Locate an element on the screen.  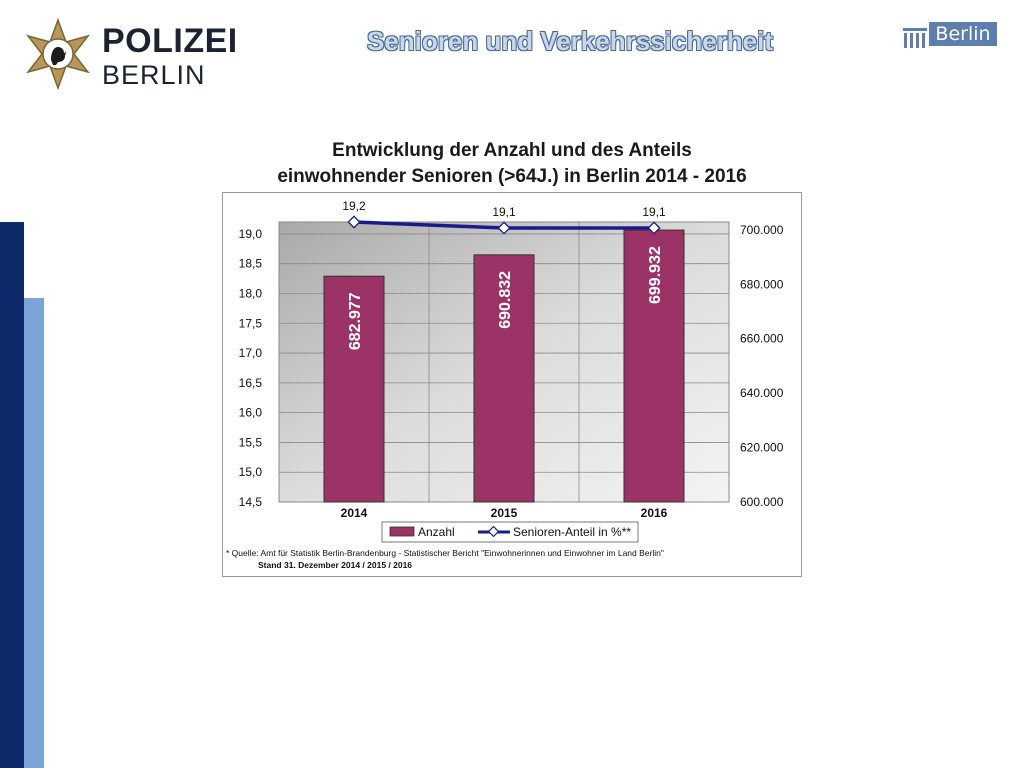
left-axis-tick-label: 18,5 is located at coordinates (251, 264).